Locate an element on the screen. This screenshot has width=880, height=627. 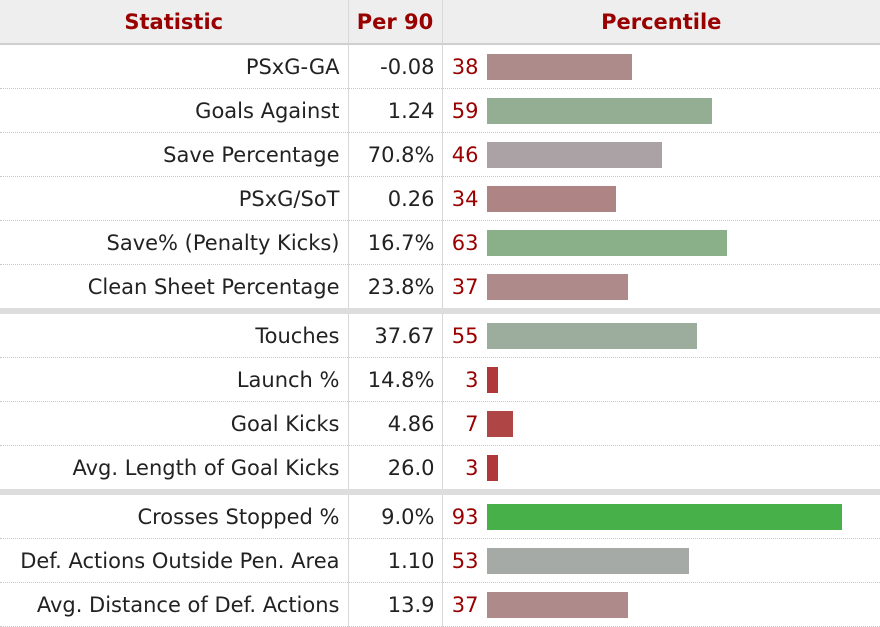
percentile-cell: 63 is located at coordinates (661, 243).